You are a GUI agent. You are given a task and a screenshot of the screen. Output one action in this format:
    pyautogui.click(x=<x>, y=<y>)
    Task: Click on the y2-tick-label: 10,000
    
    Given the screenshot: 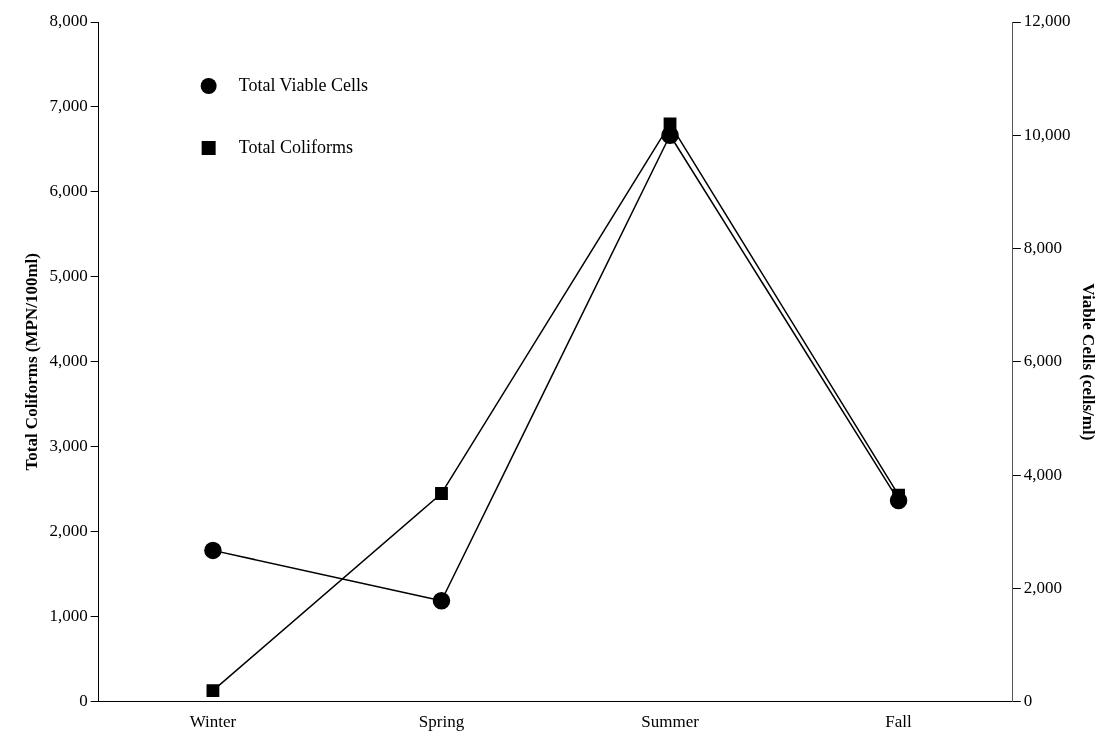 What is the action you would take?
    pyautogui.click(x=1047, y=134)
    